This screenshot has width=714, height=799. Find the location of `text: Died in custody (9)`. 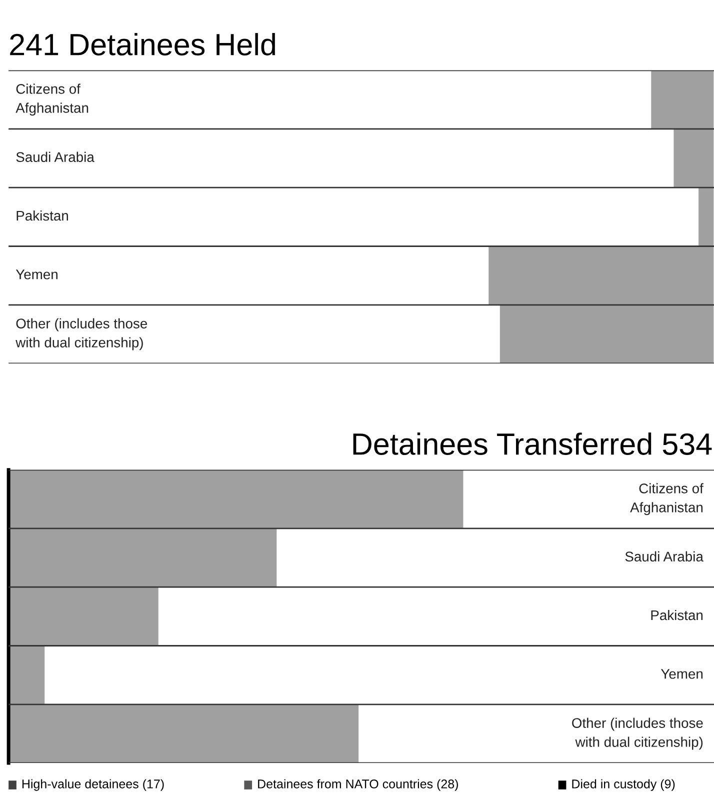

text: Died in custody (9) is located at coordinates (623, 785).